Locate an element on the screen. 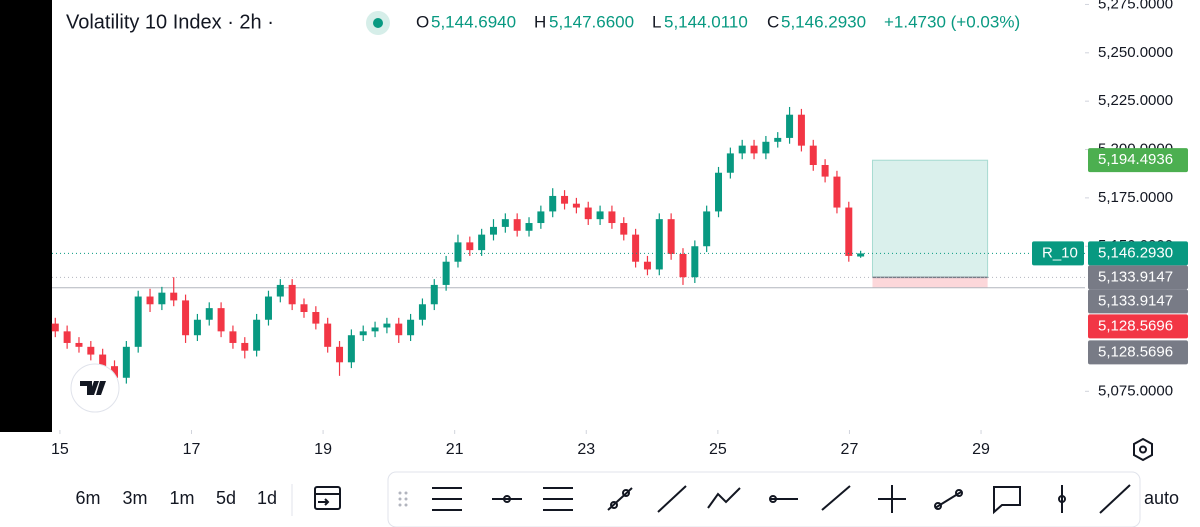  calendar-icon is located at coordinates (327, 498).